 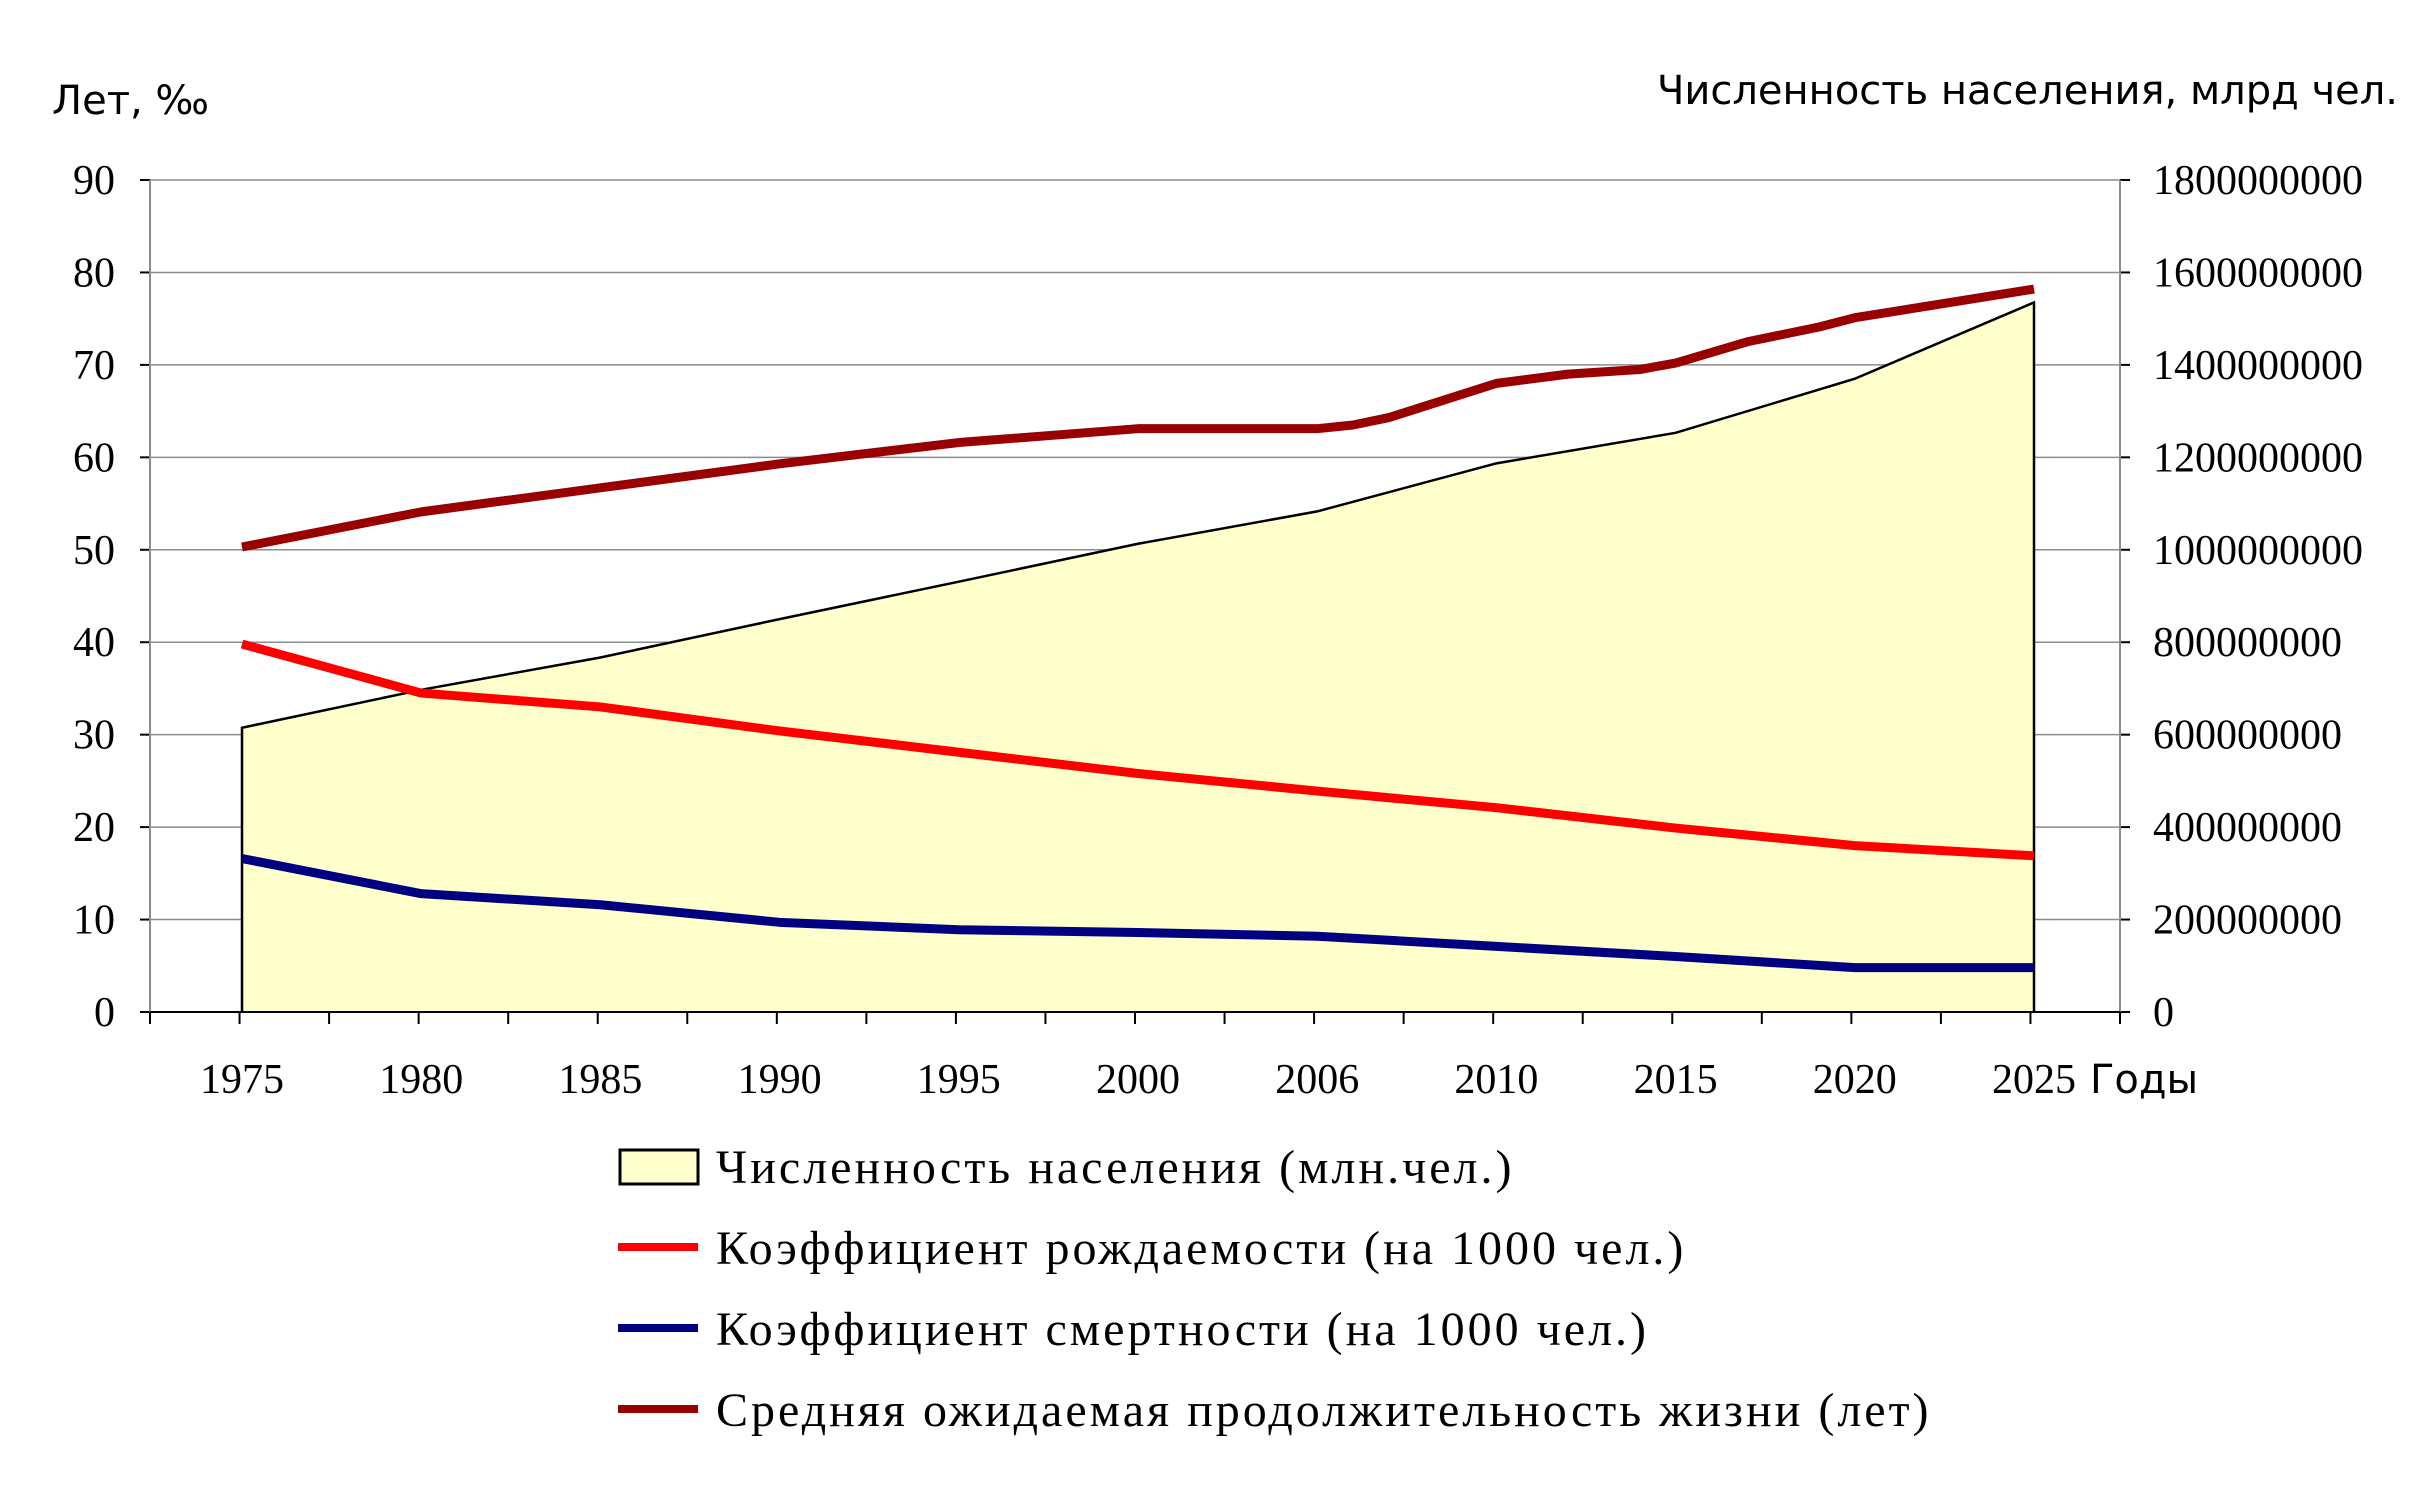 What do you see at coordinates (421, 1080) in the screenshot?
I see `x-tick-label: 1980` at bounding box center [421, 1080].